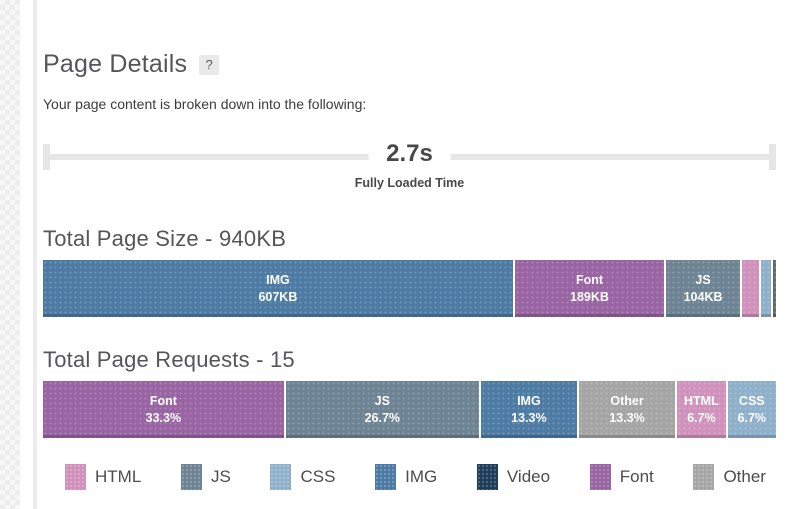  Describe the element at coordinates (766, 288) in the screenshot. I see `size-segment-css` at that location.